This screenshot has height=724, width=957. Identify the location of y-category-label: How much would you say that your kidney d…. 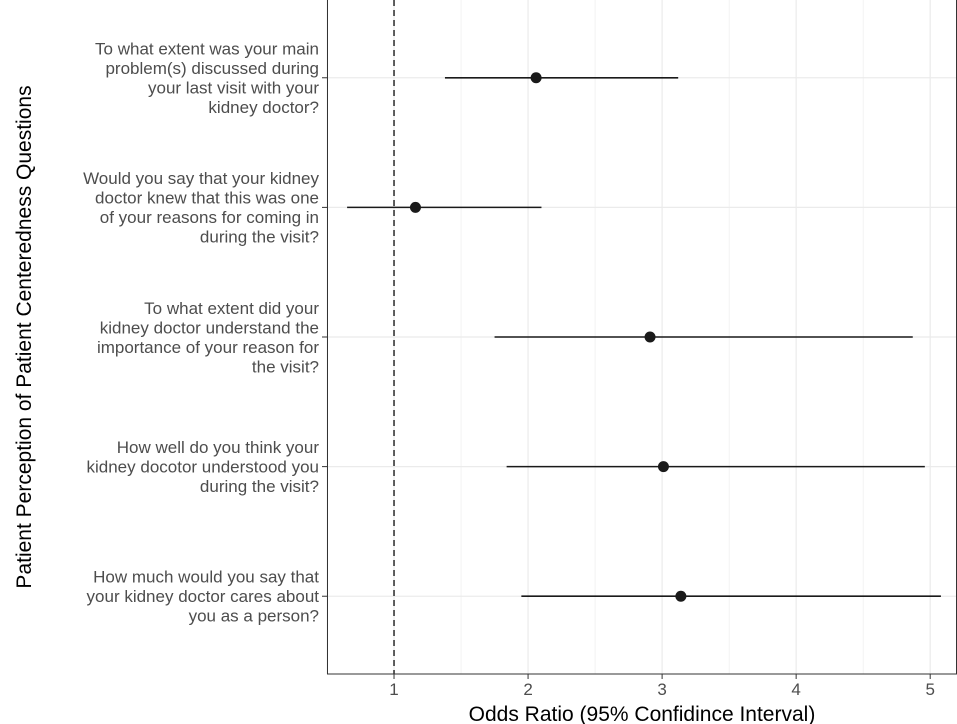
(203, 597).